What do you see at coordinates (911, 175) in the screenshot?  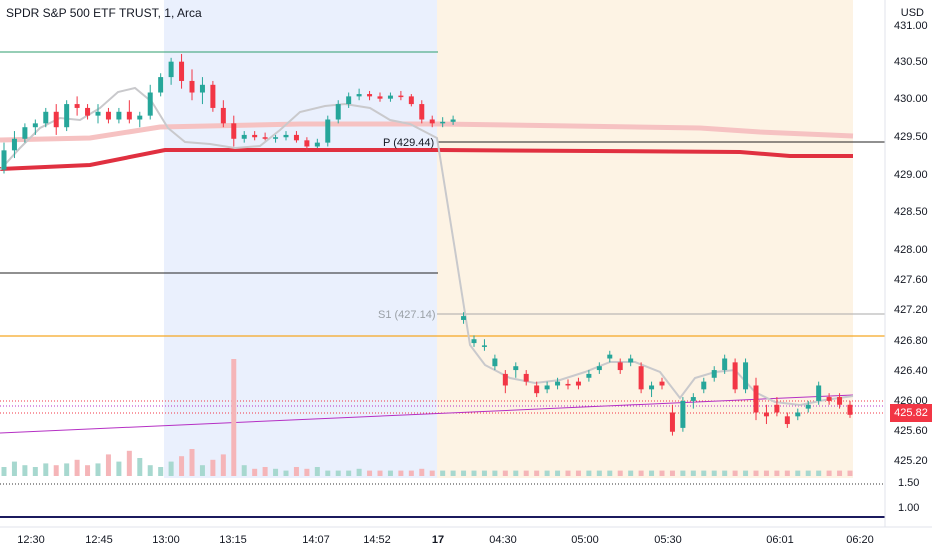 I see `price-tick: 429.00` at bounding box center [911, 175].